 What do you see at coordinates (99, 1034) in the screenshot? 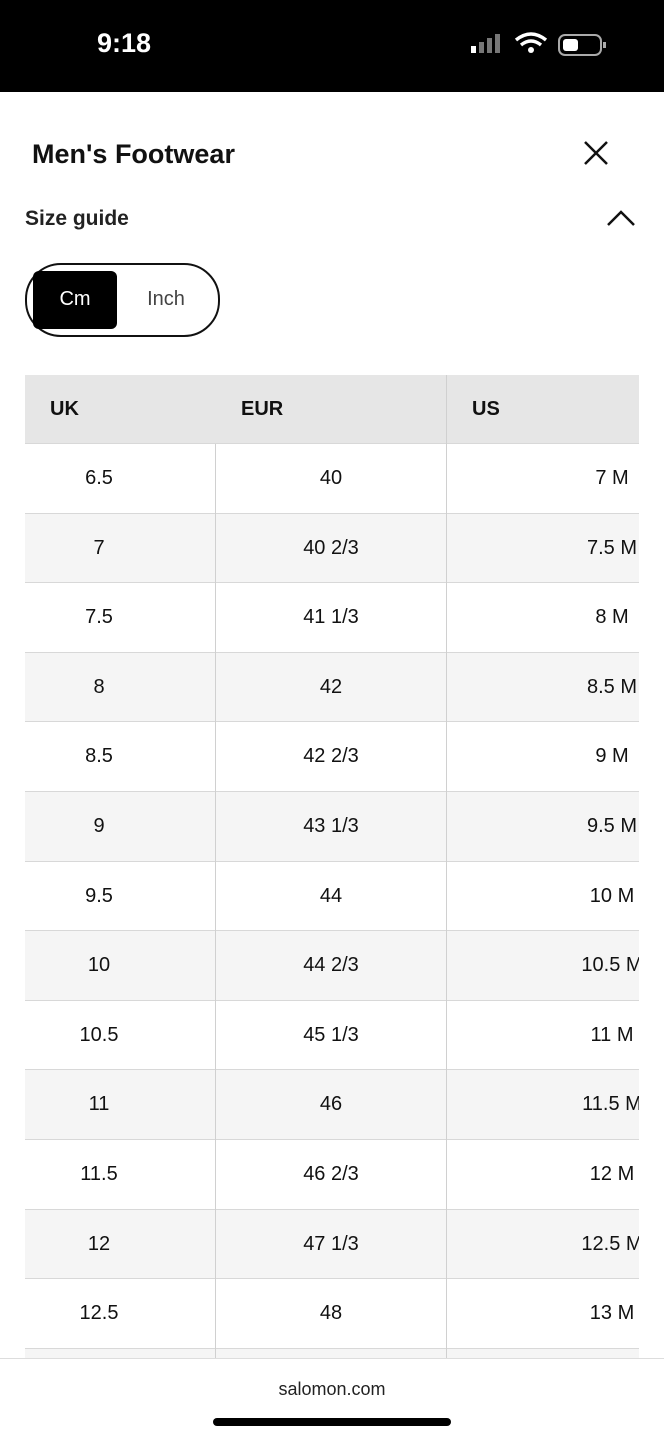
I see `table-cell: 10.5` at bounding box center [99, 1034].